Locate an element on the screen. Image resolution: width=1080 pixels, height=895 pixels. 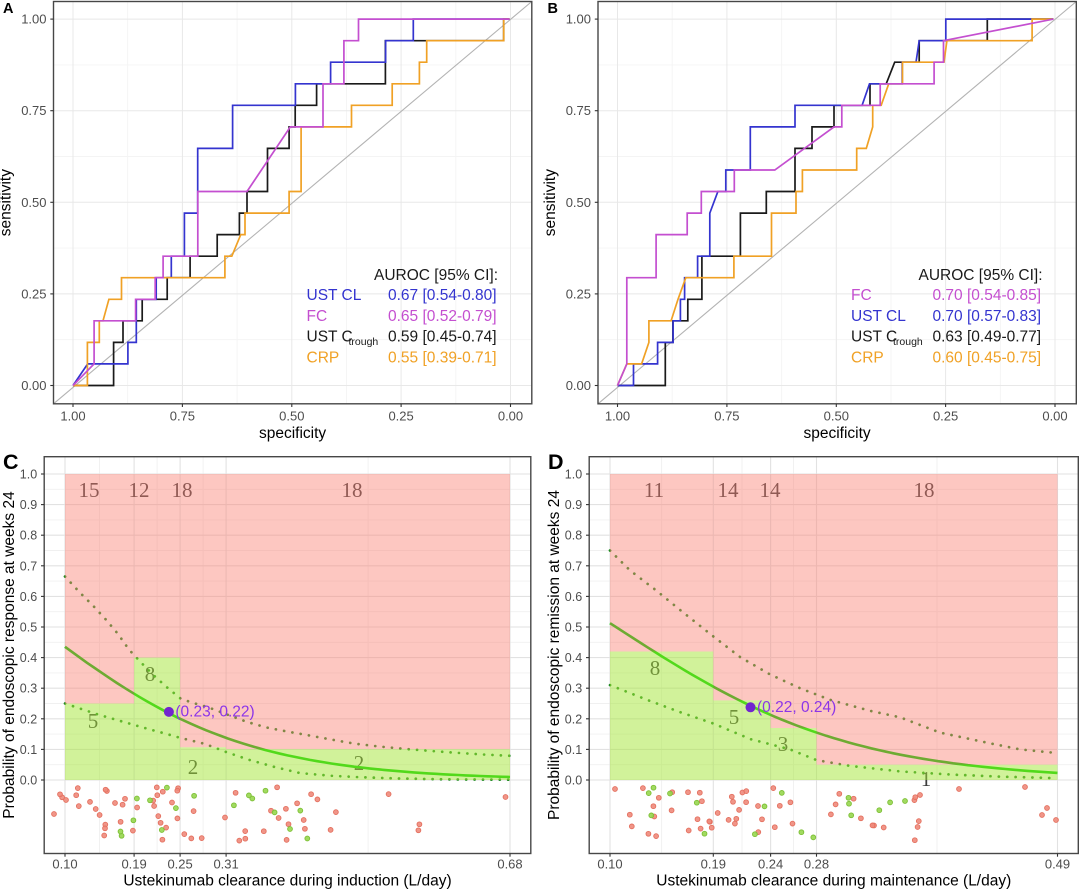
svg-text: 11 is located at coordinates (654, 490).